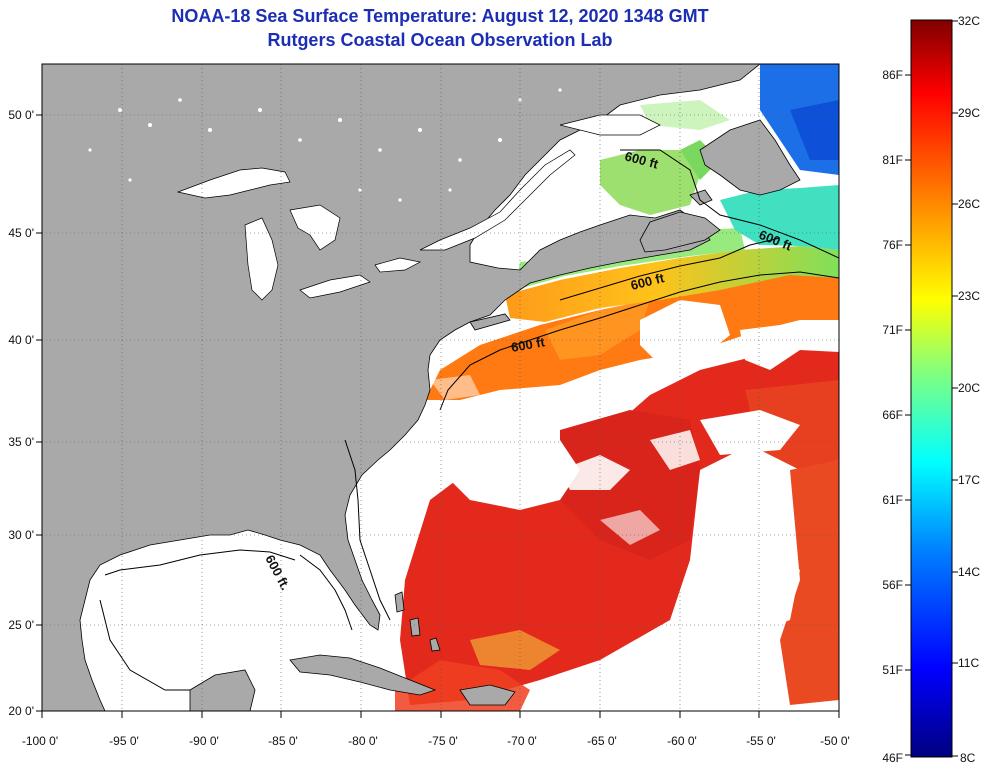  Describe the element at coordinates (283, 741) in the screenshot. I see `x-tick-label: -85 0'` at that location.